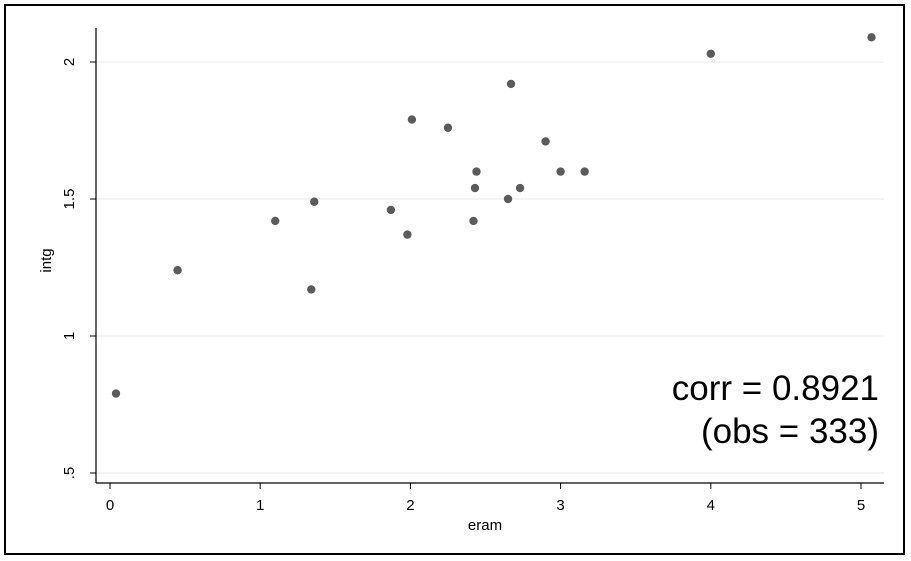  What do you see at coordinates (69, 473) in the screenshot?
I see `y-tick-label: .5` at bounding box center [69, 473].